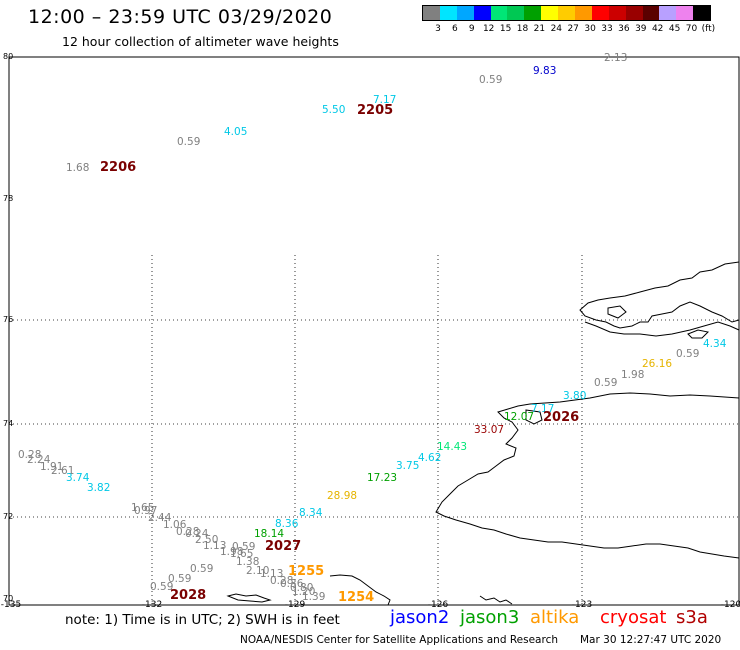 The width and height of the screenshot is (740, 650). What do you see at coordinates (471, 29) in the screenshot?
I see `legend-label: 9` at bounding box center [471, 29].